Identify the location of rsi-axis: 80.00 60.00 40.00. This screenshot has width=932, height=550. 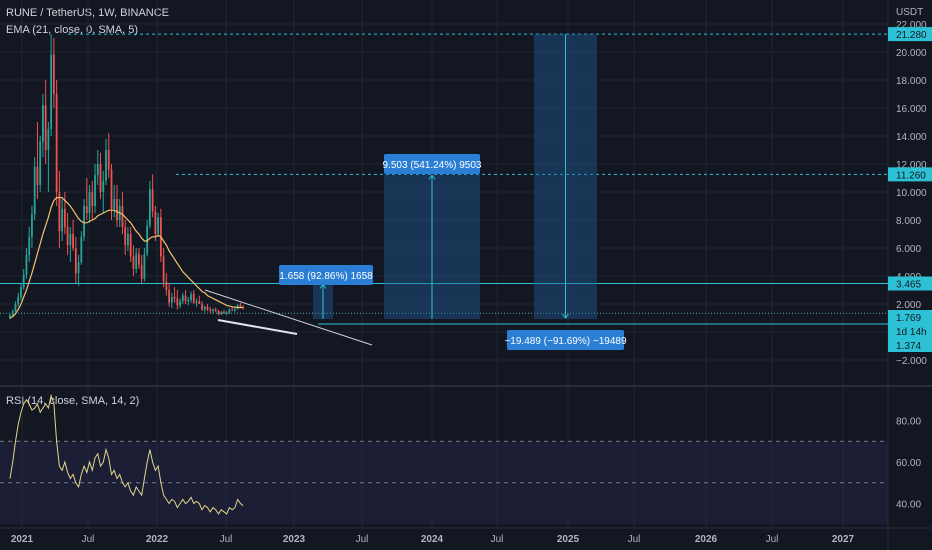
(908, 464).